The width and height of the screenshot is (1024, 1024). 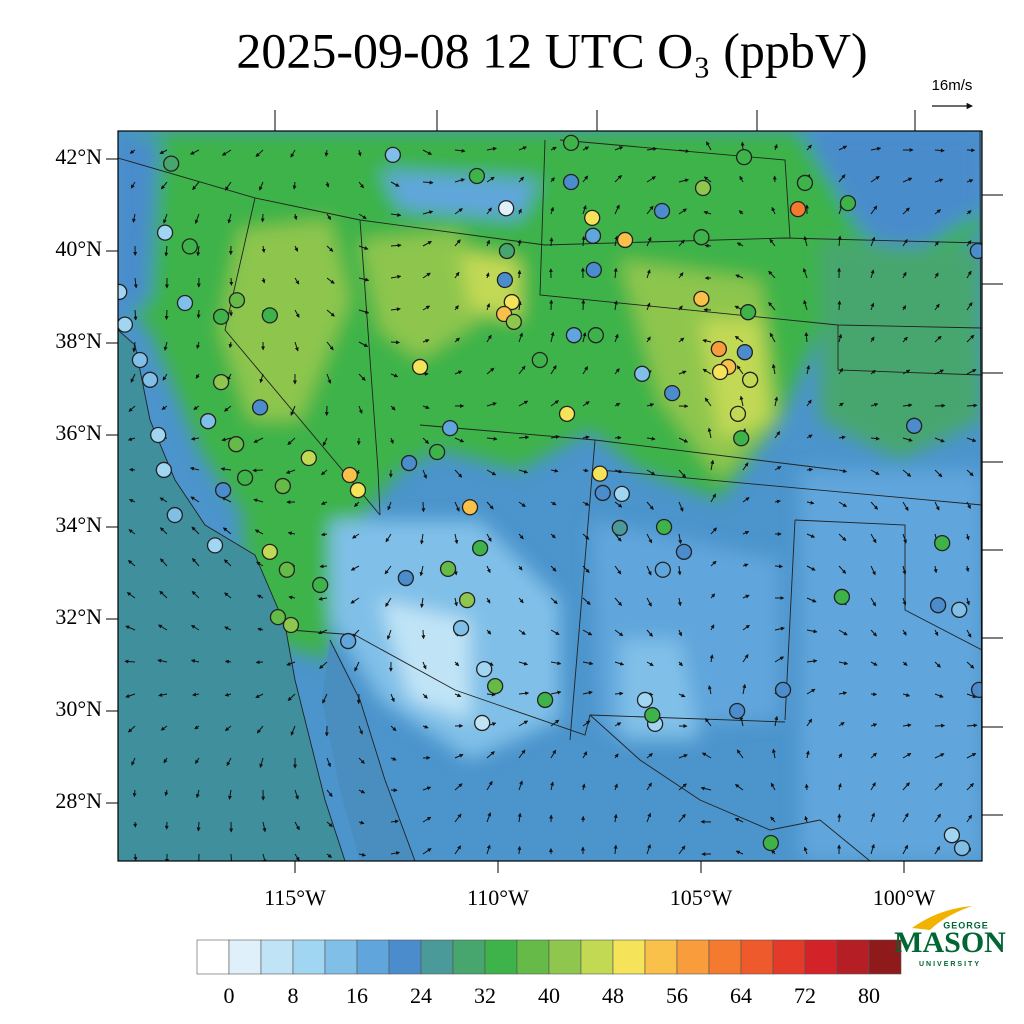 What do you see at coordinates (421, 995) in the screenshot?
I see `colorbar-tick-label: 24` at bounding box center [421, 995].